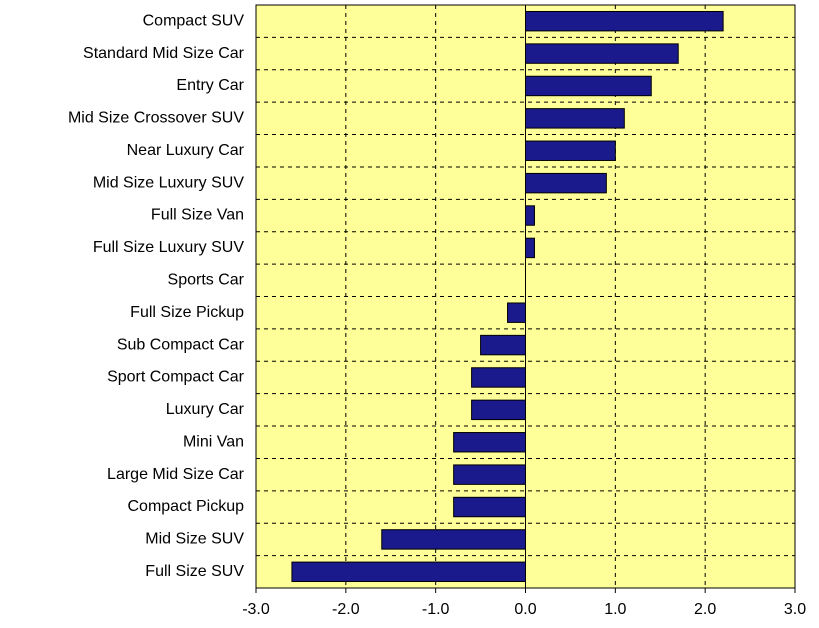 The height and width of the screenshot is (628, 819). I want to click on y-tick-label: Compact SUV, so click(194, 20).